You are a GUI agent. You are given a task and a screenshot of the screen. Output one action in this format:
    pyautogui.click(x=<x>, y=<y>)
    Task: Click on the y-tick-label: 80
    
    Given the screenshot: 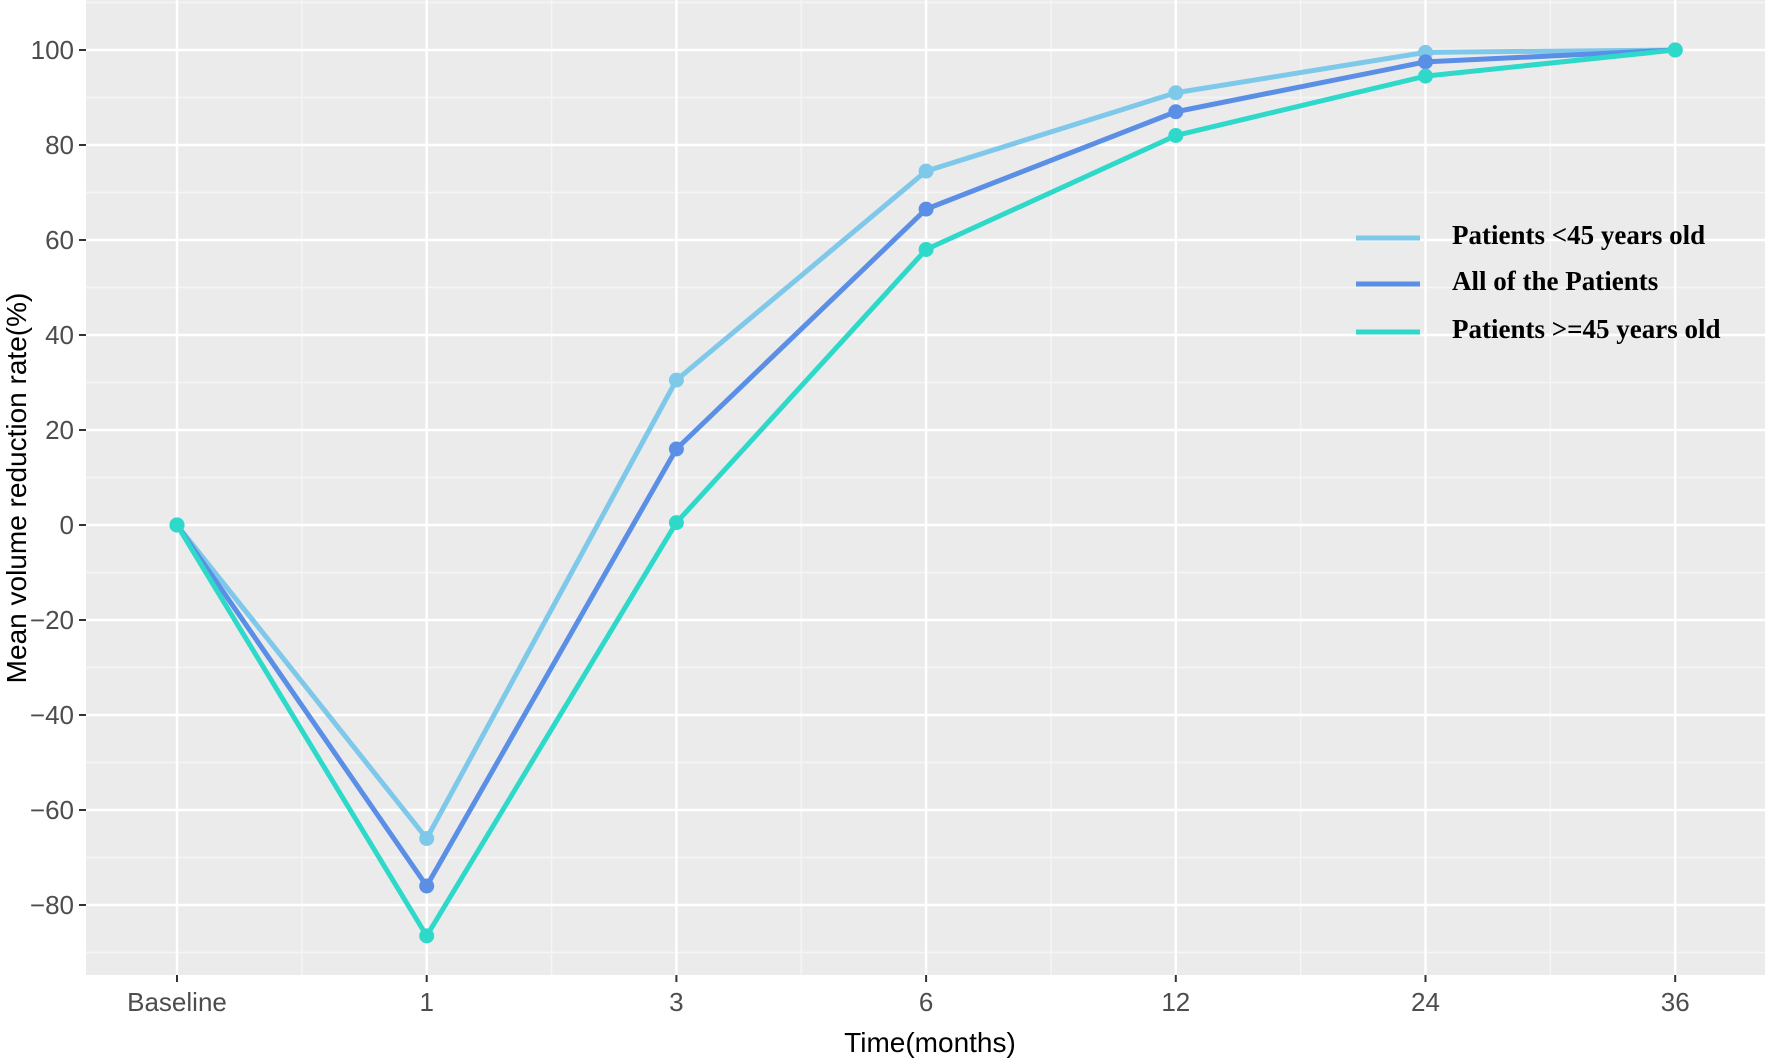 What is the action you would take?
    pyautogui.click(x=59, y=145)
    